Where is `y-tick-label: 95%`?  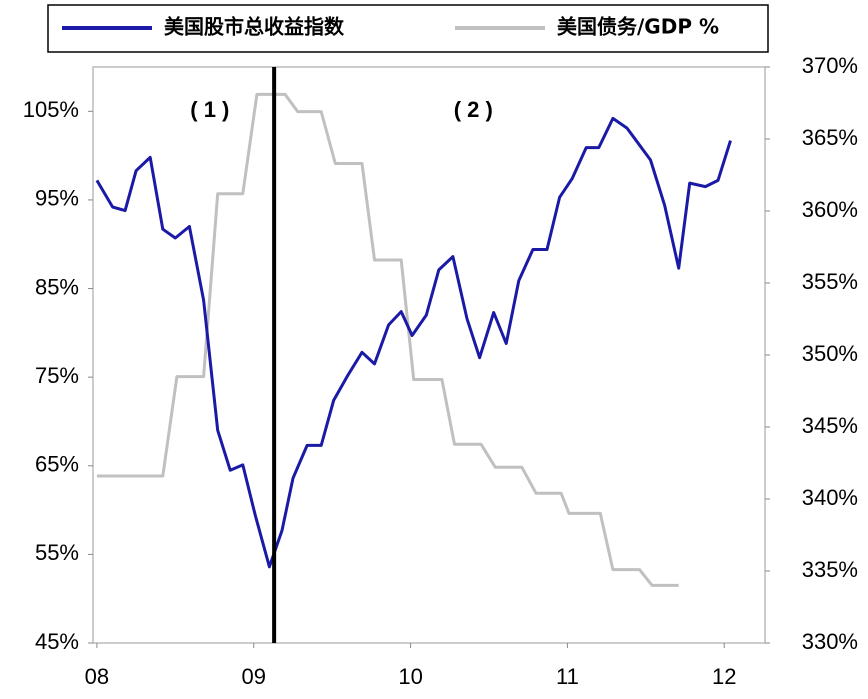 y-tick-label: 95% is located at coordinates (57, 198).